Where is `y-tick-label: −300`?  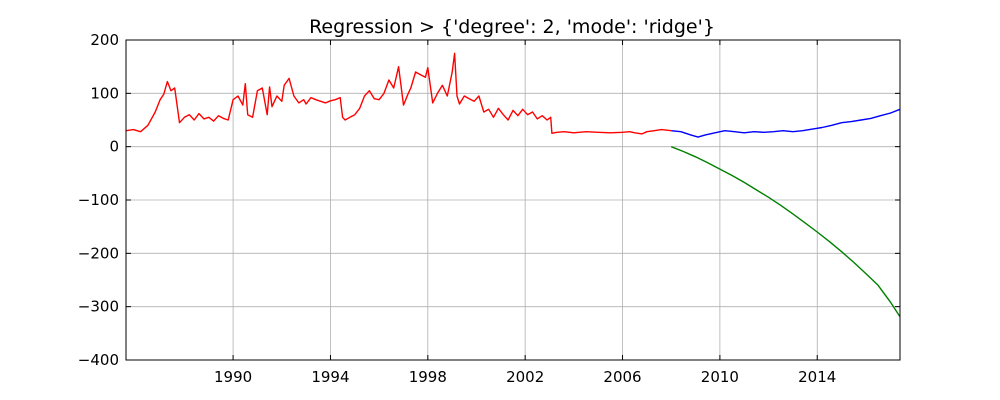 y-tick-label: −300 is located at coordinates (98, 307).